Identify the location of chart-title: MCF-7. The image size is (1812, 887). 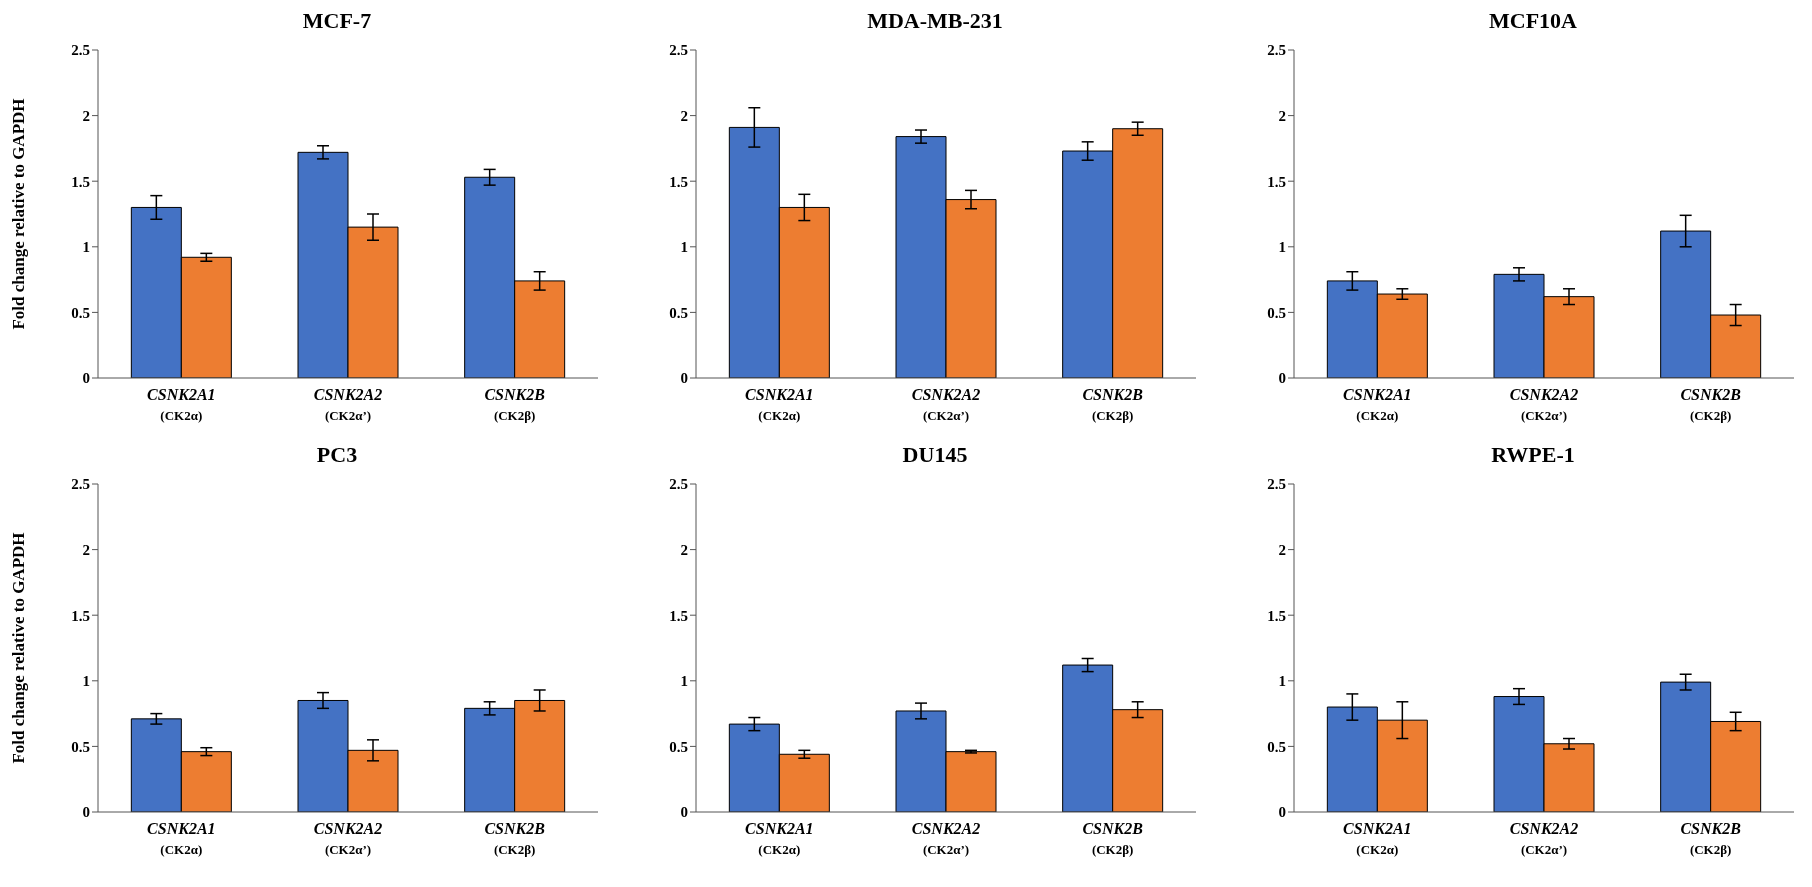
(337, 21).